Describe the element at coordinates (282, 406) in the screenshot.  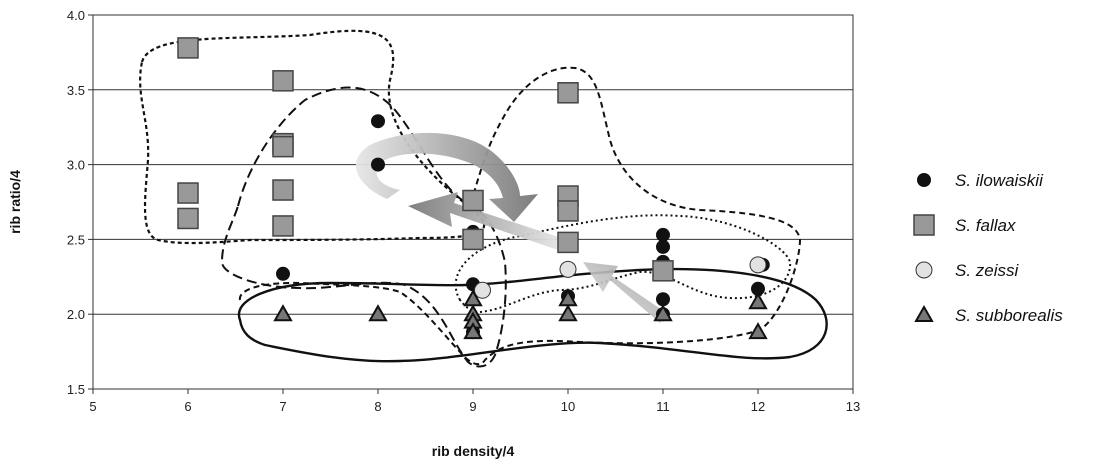
I see `x-tick-label: 7` at that location.